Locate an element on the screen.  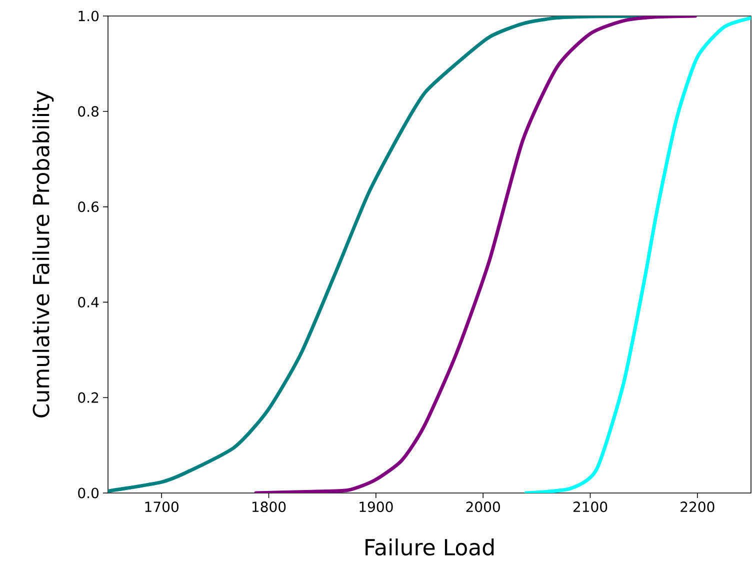
x-tick-label: 1900 is located at coordinates (376, 507).